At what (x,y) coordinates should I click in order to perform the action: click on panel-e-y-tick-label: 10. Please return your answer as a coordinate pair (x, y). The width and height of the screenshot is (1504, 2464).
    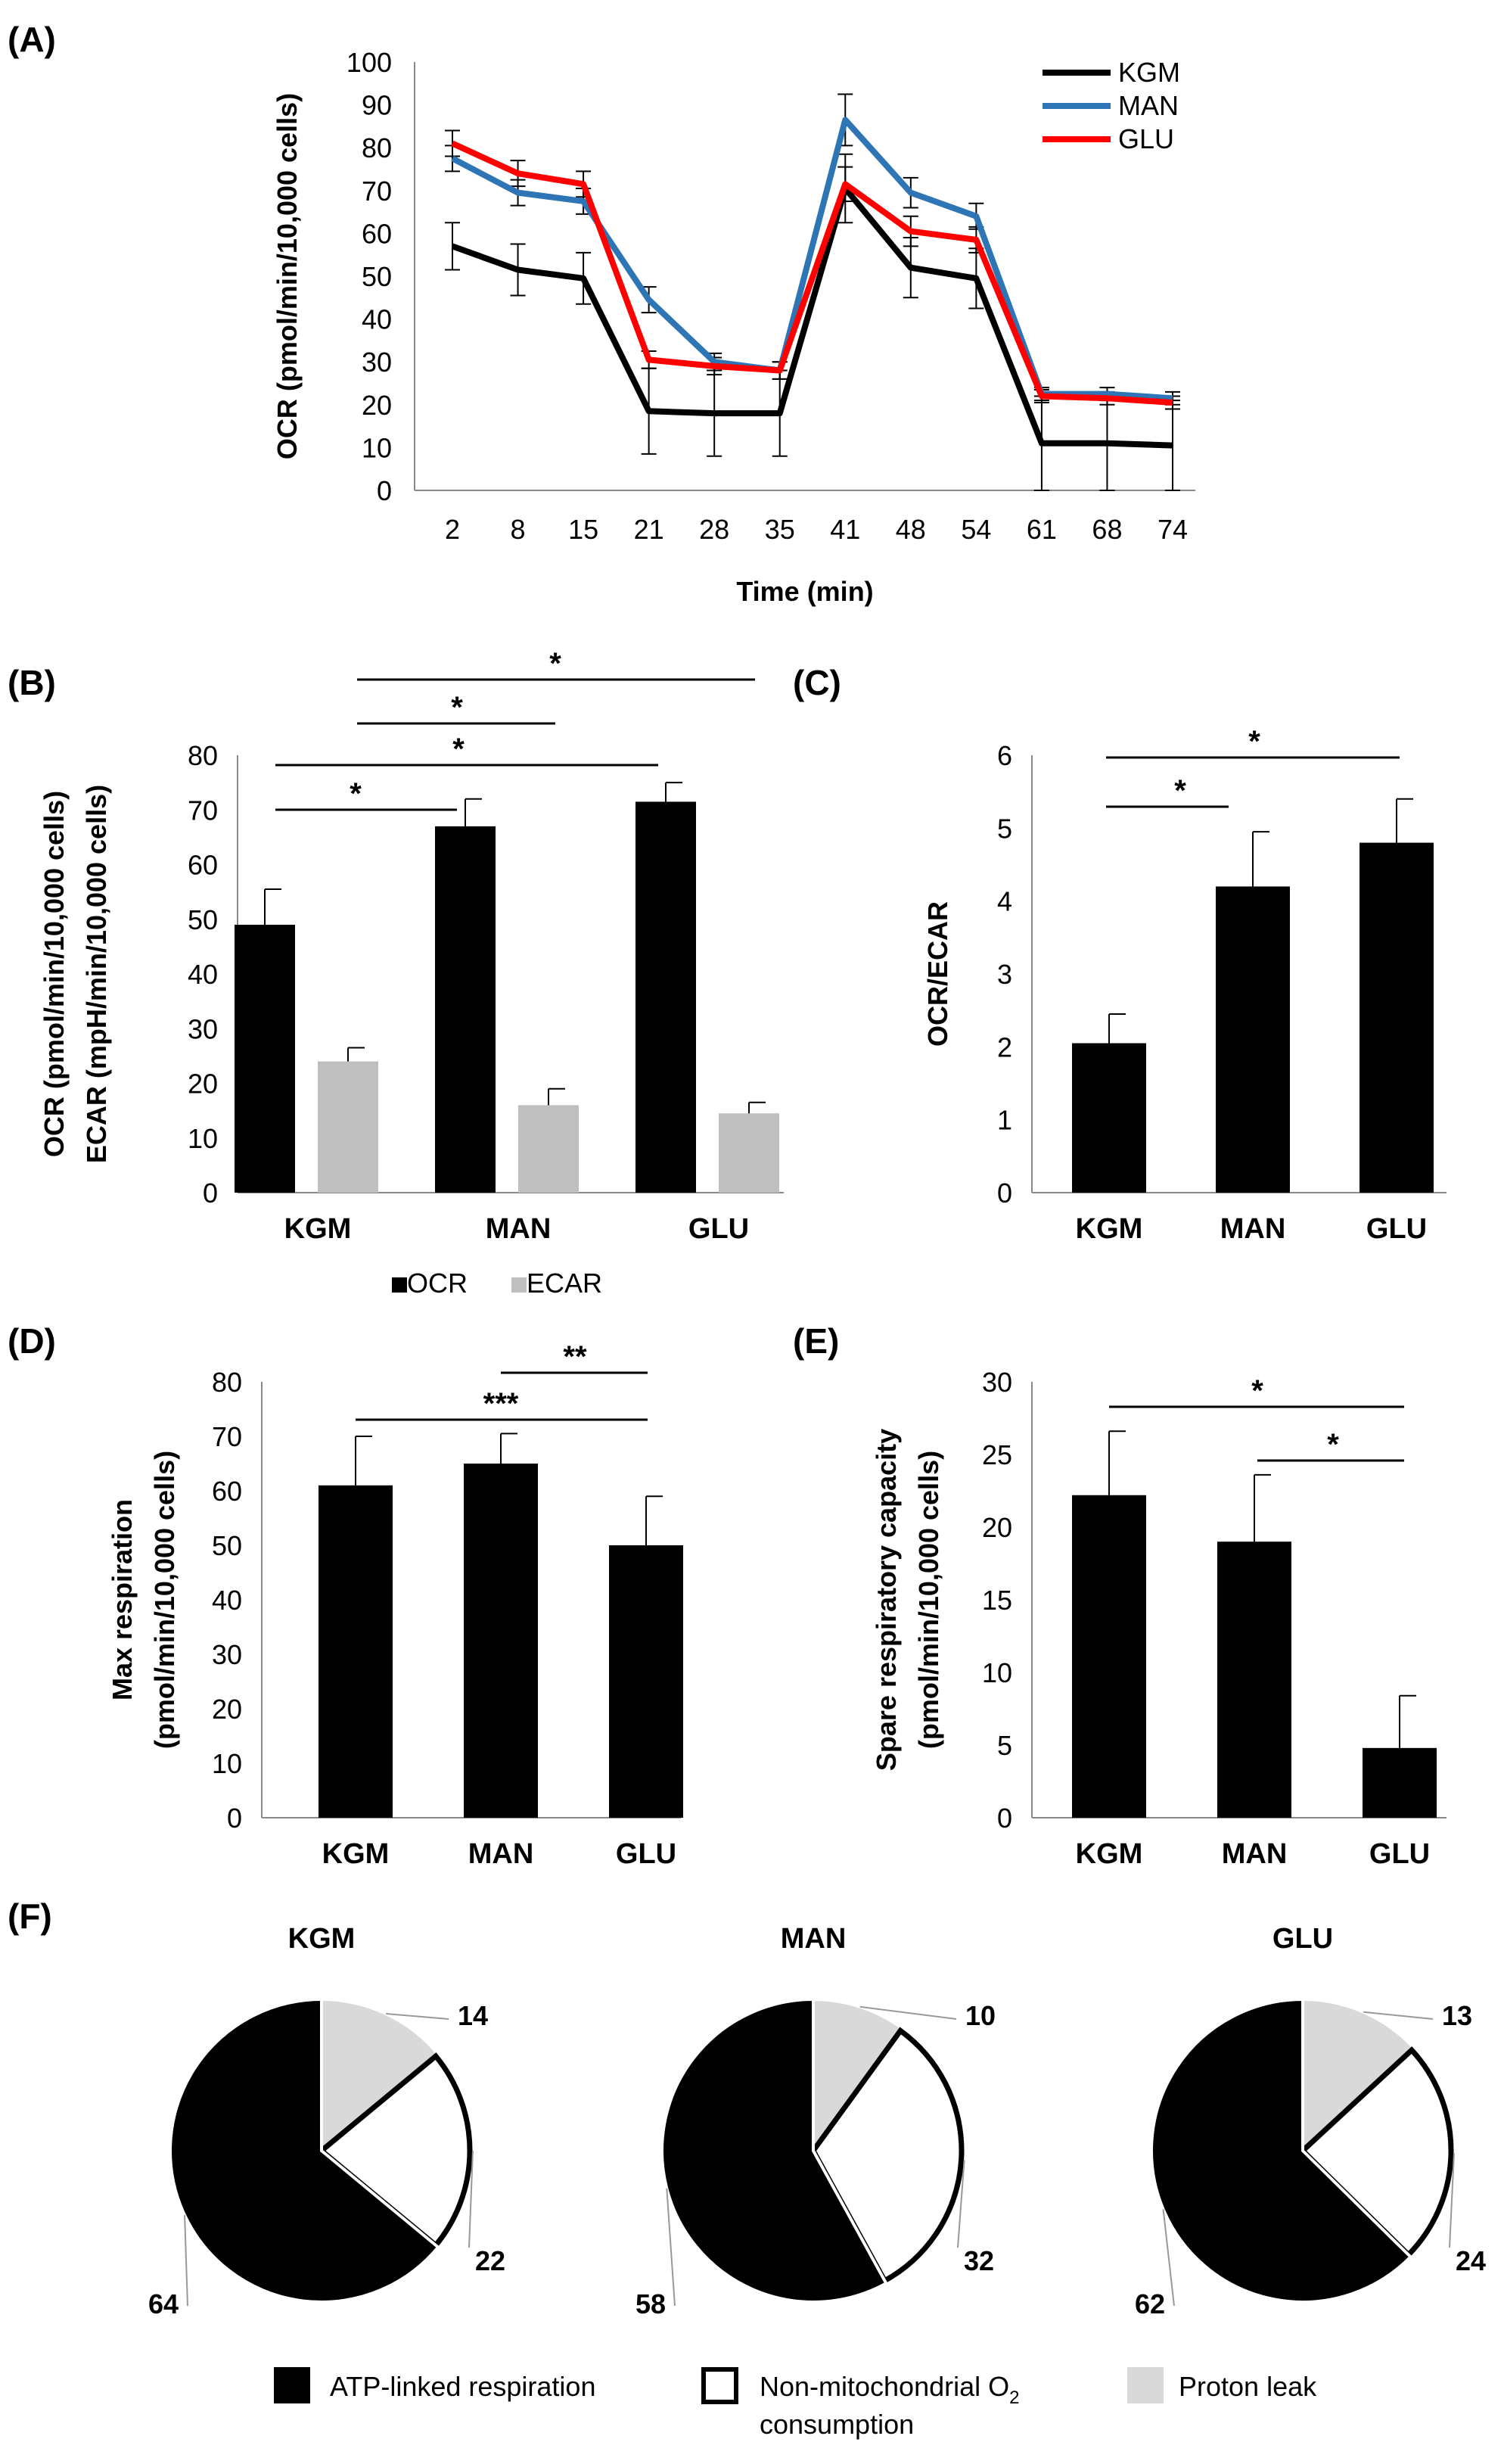
    Looking at the image, I should click on (997, 1673).